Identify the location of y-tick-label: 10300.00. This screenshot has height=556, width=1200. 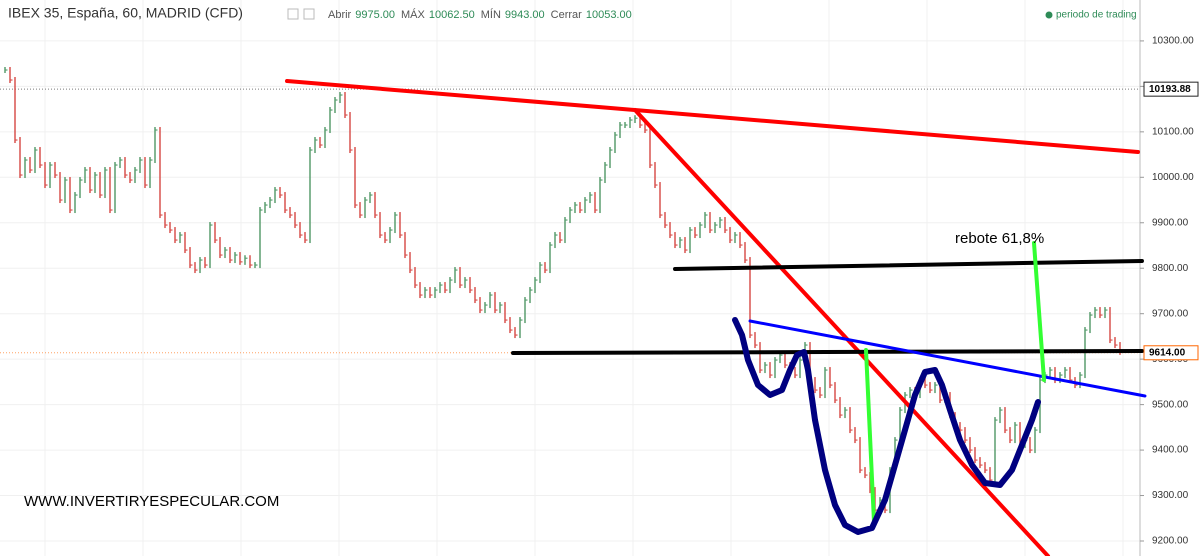
(1173, 41).